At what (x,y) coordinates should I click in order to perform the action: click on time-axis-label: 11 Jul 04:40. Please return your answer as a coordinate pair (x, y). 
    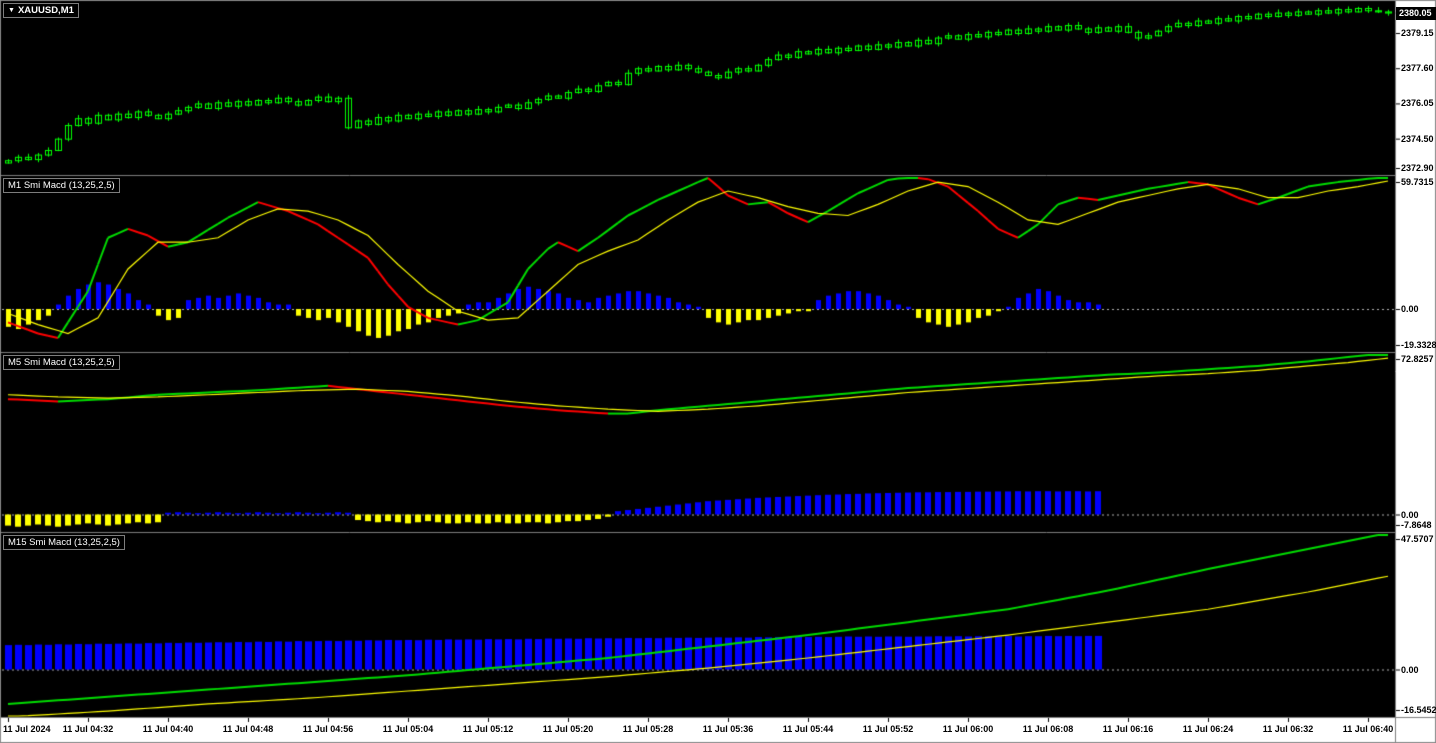
    Looking at the image, I should click on (168, 729).